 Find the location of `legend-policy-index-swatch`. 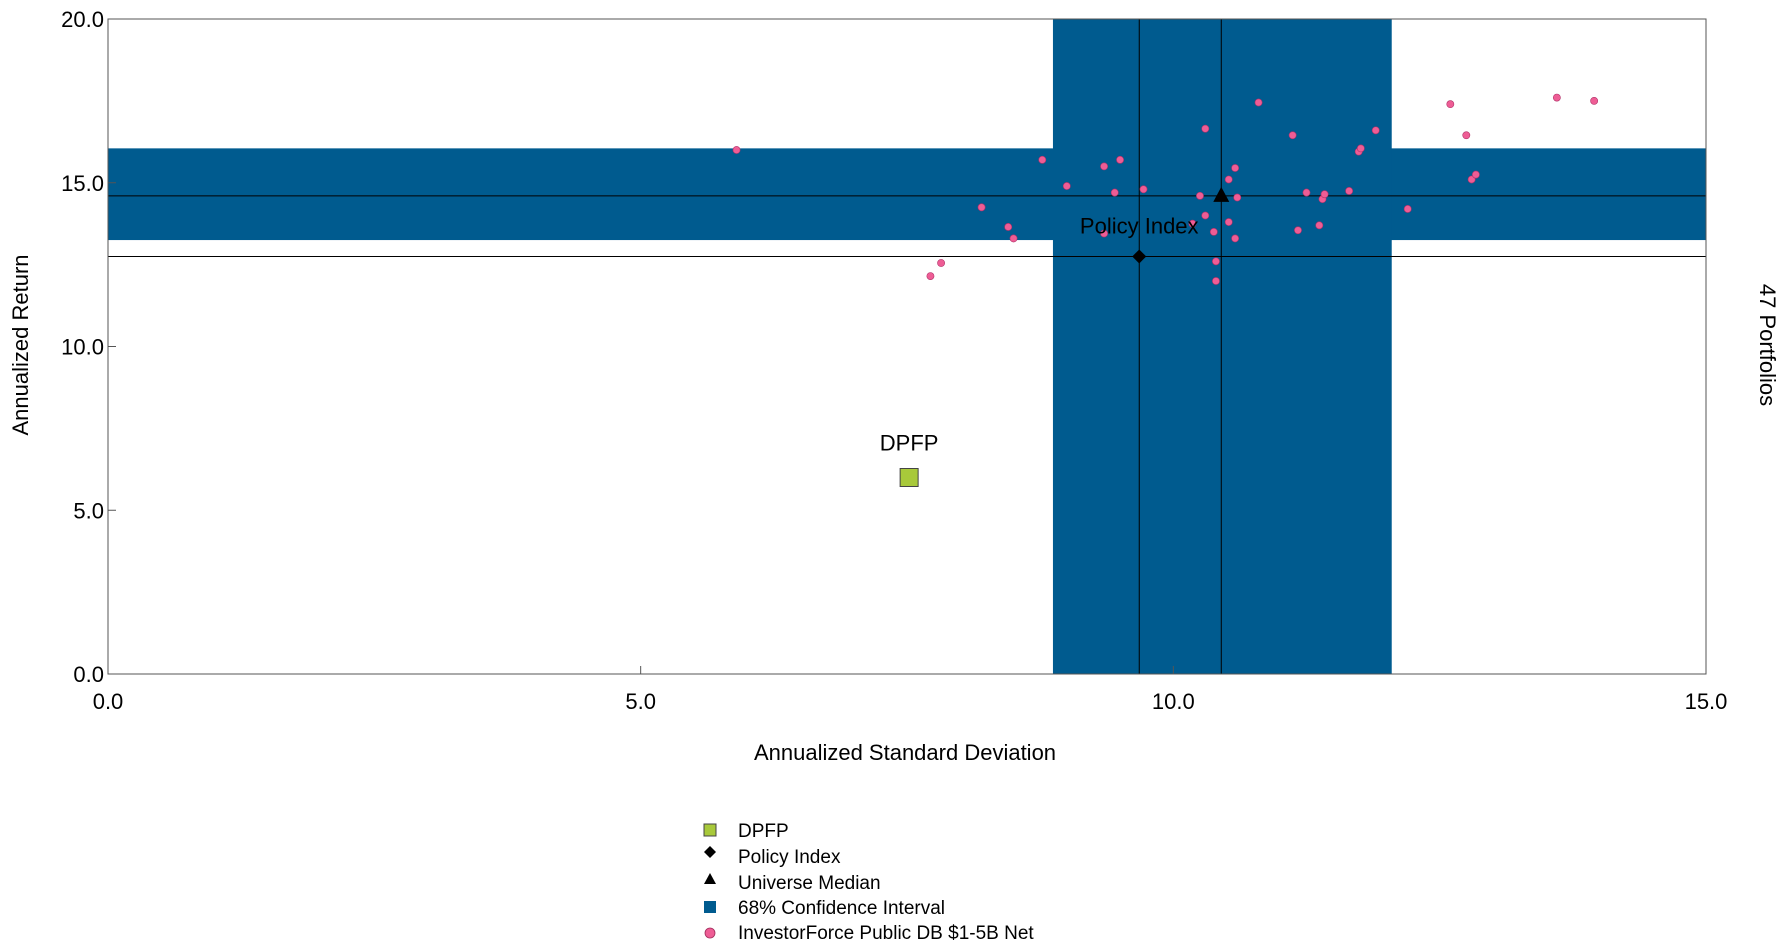

legend-policy-index-swatch is located at coordinates (710, 852).